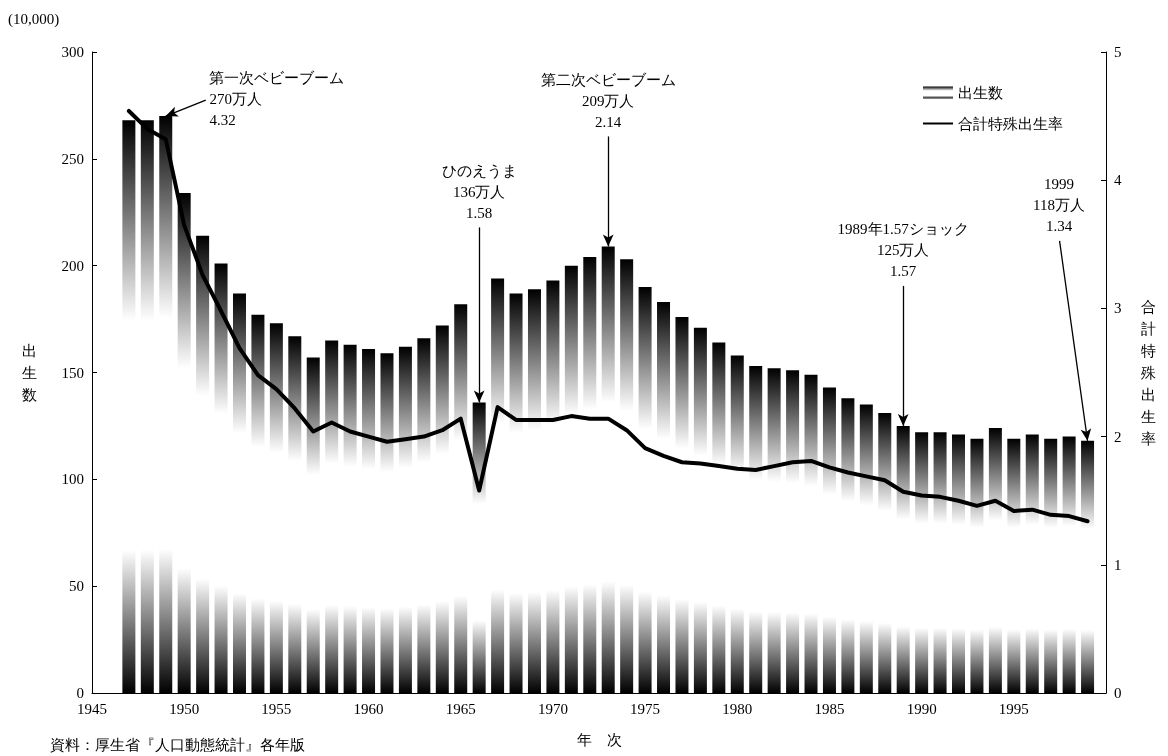 The width and height of the screenshot is (1168, 756). What do you see at coordinates (1010, 123) in the screenshot?
I see `legend-label: 合計特殊出生率` at bounding box center [1010, 123].